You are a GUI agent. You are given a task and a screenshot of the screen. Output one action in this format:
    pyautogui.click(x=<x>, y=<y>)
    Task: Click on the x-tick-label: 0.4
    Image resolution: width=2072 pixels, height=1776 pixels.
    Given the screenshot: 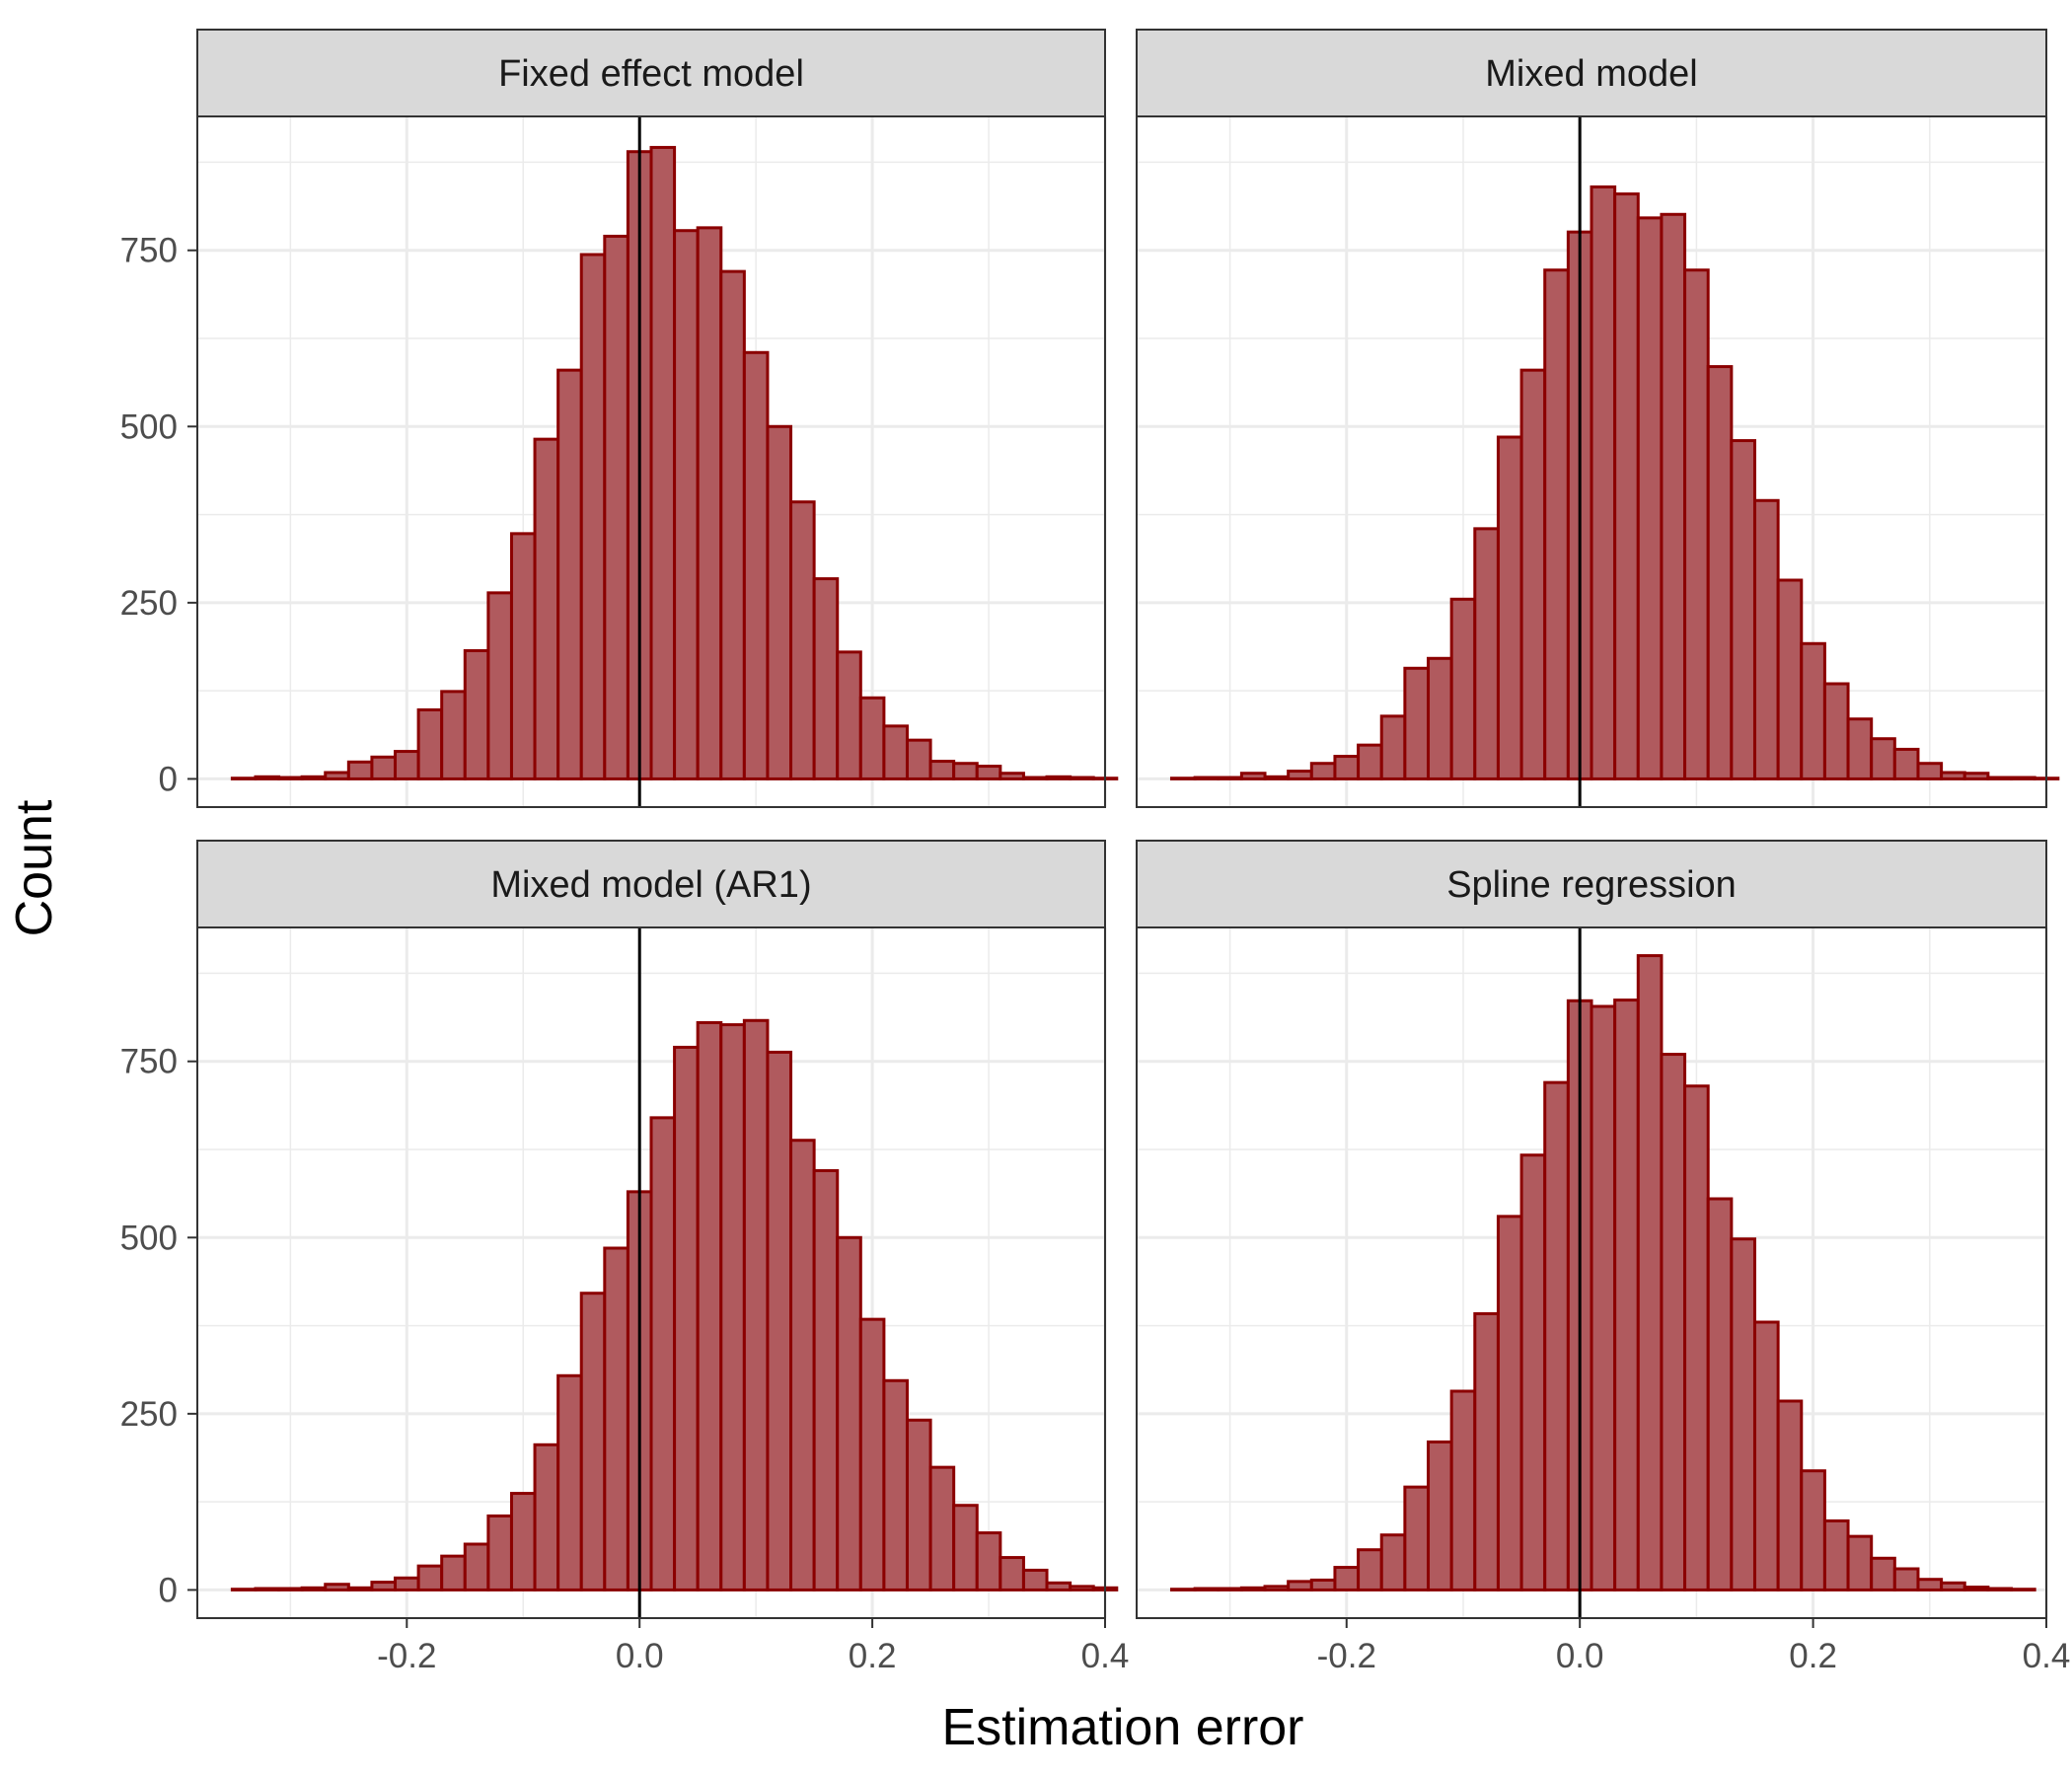 What is the action you would take?
    pyautogui.click(x=2047, y=1656)
    